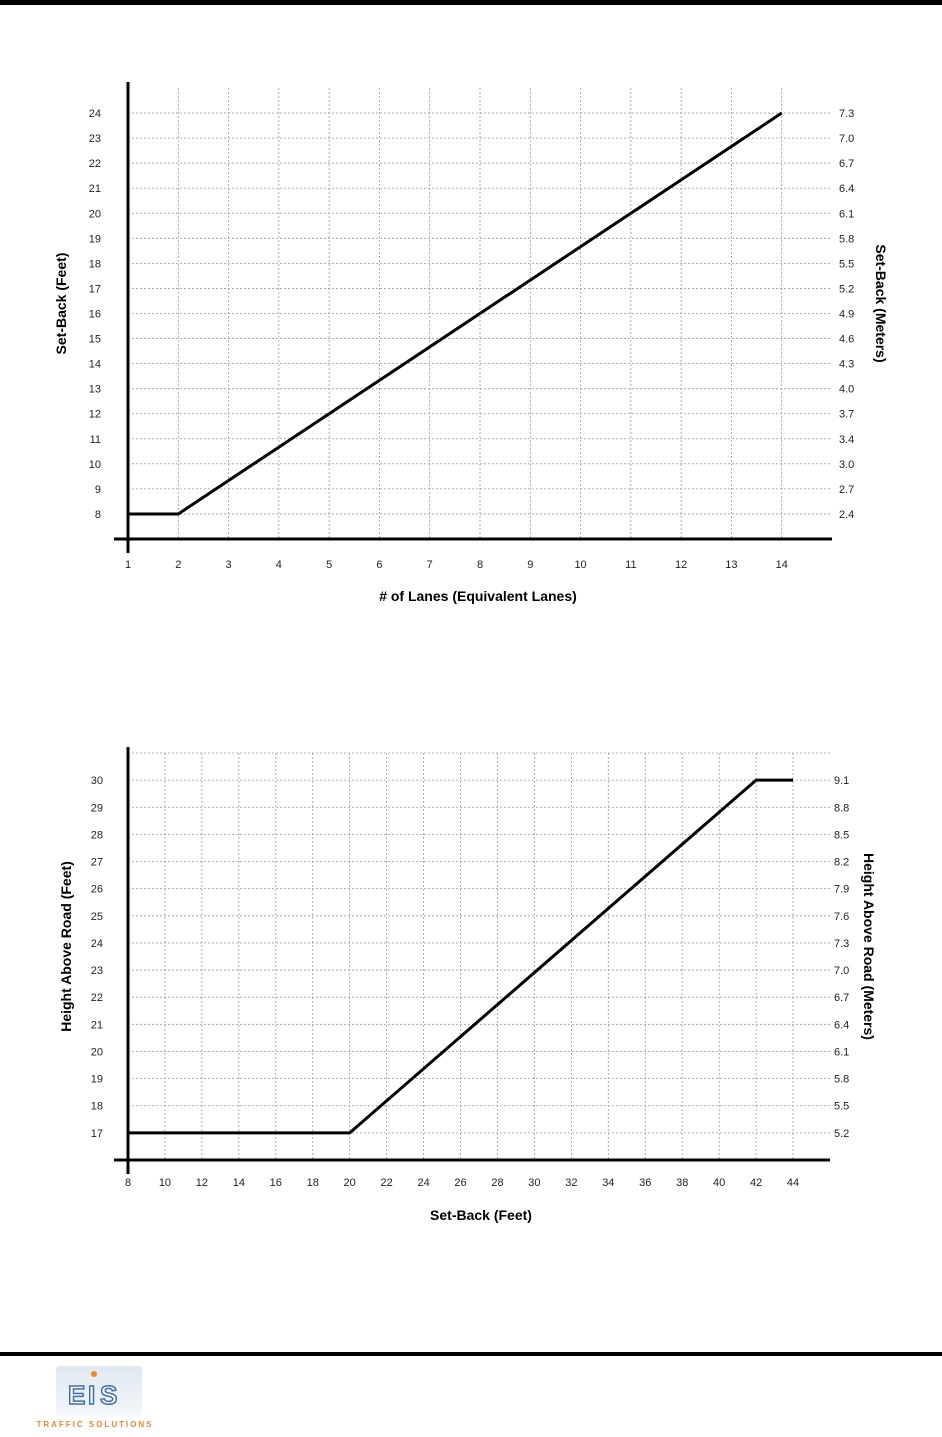 The width and height of the screenshot is (942, 1437). What do you see at coordinates (841, 808) in the screenshot?
I see `y-right-tick-label: 8.8` at bounding box center [841, 808].